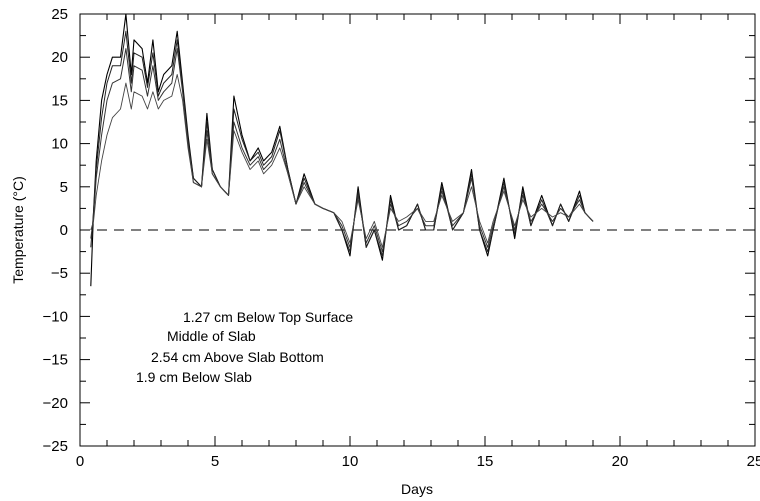  What do you see at coordinates (59, 14) in the screenshot?
I see `y-tick-label: 25` at bounding box center [59, 14].